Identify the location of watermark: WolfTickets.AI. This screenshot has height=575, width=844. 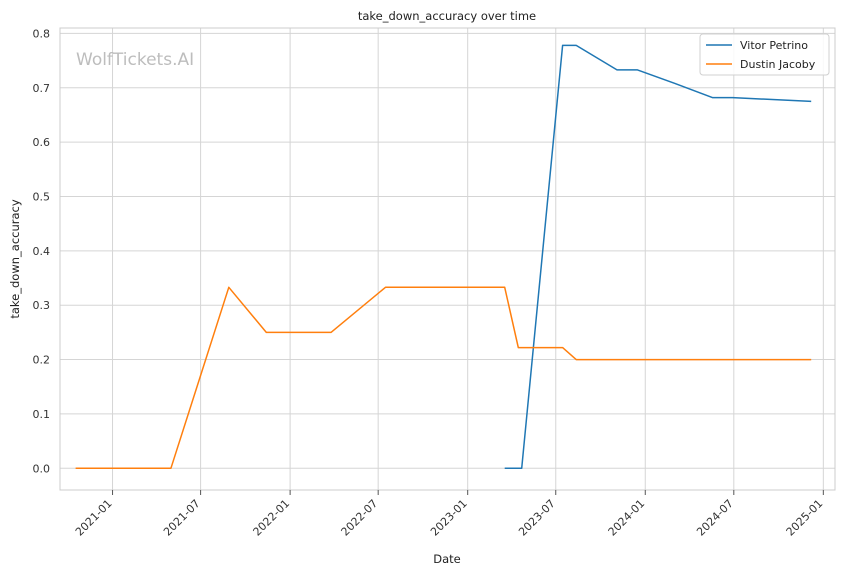
(135, 60).